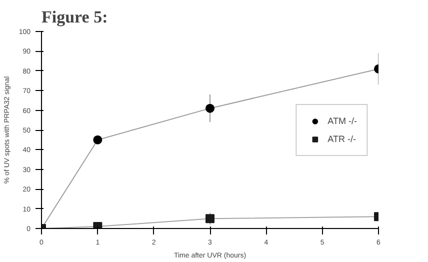  What do you see at coordinates (342, 139) in the screenshot?
I see `legend-label: ATR -/-` at bounding box center [342, 139].